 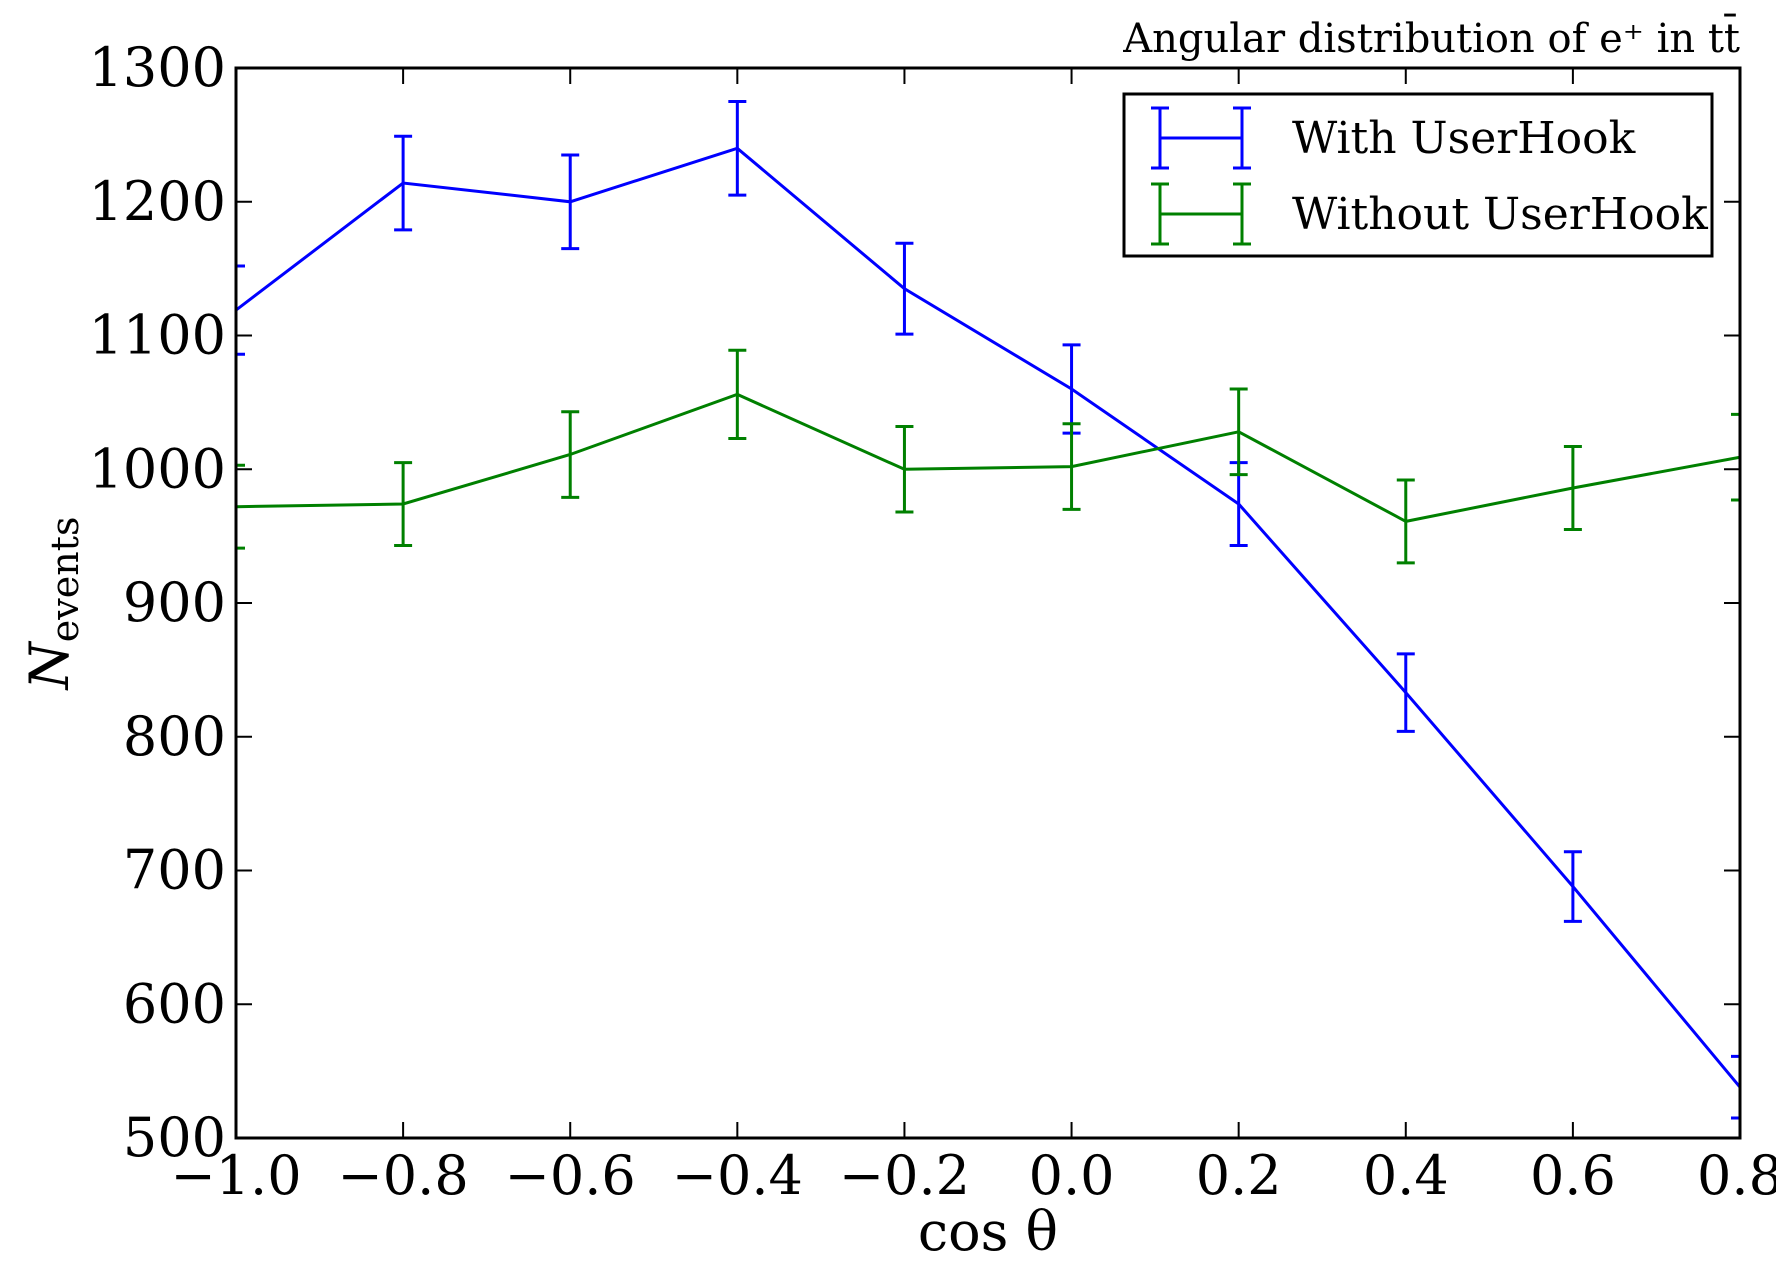 I want to click on x-tick-label: −0.4, so click(x=737, y=1175).